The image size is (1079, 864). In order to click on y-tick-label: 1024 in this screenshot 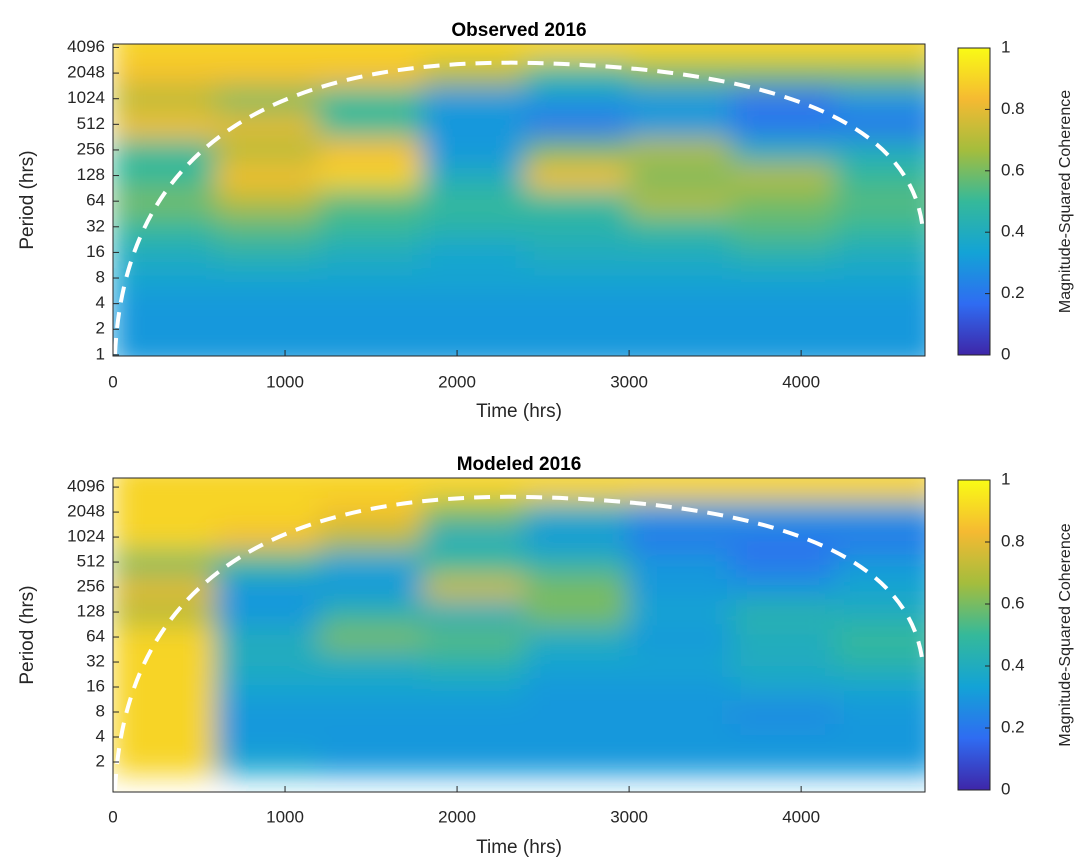, I will do `click(86, 536)`.